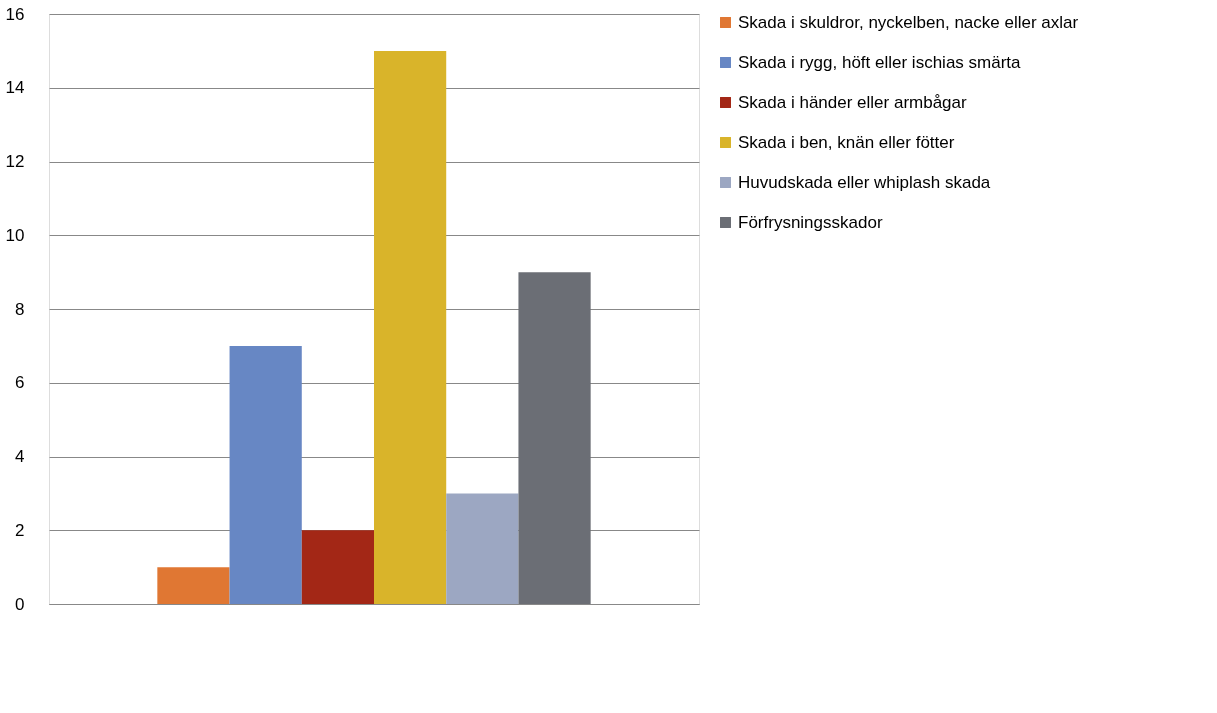  Describe the element at coordinates (15, 14) in the screenshot. I see `y-tick-label: 16` at that location.